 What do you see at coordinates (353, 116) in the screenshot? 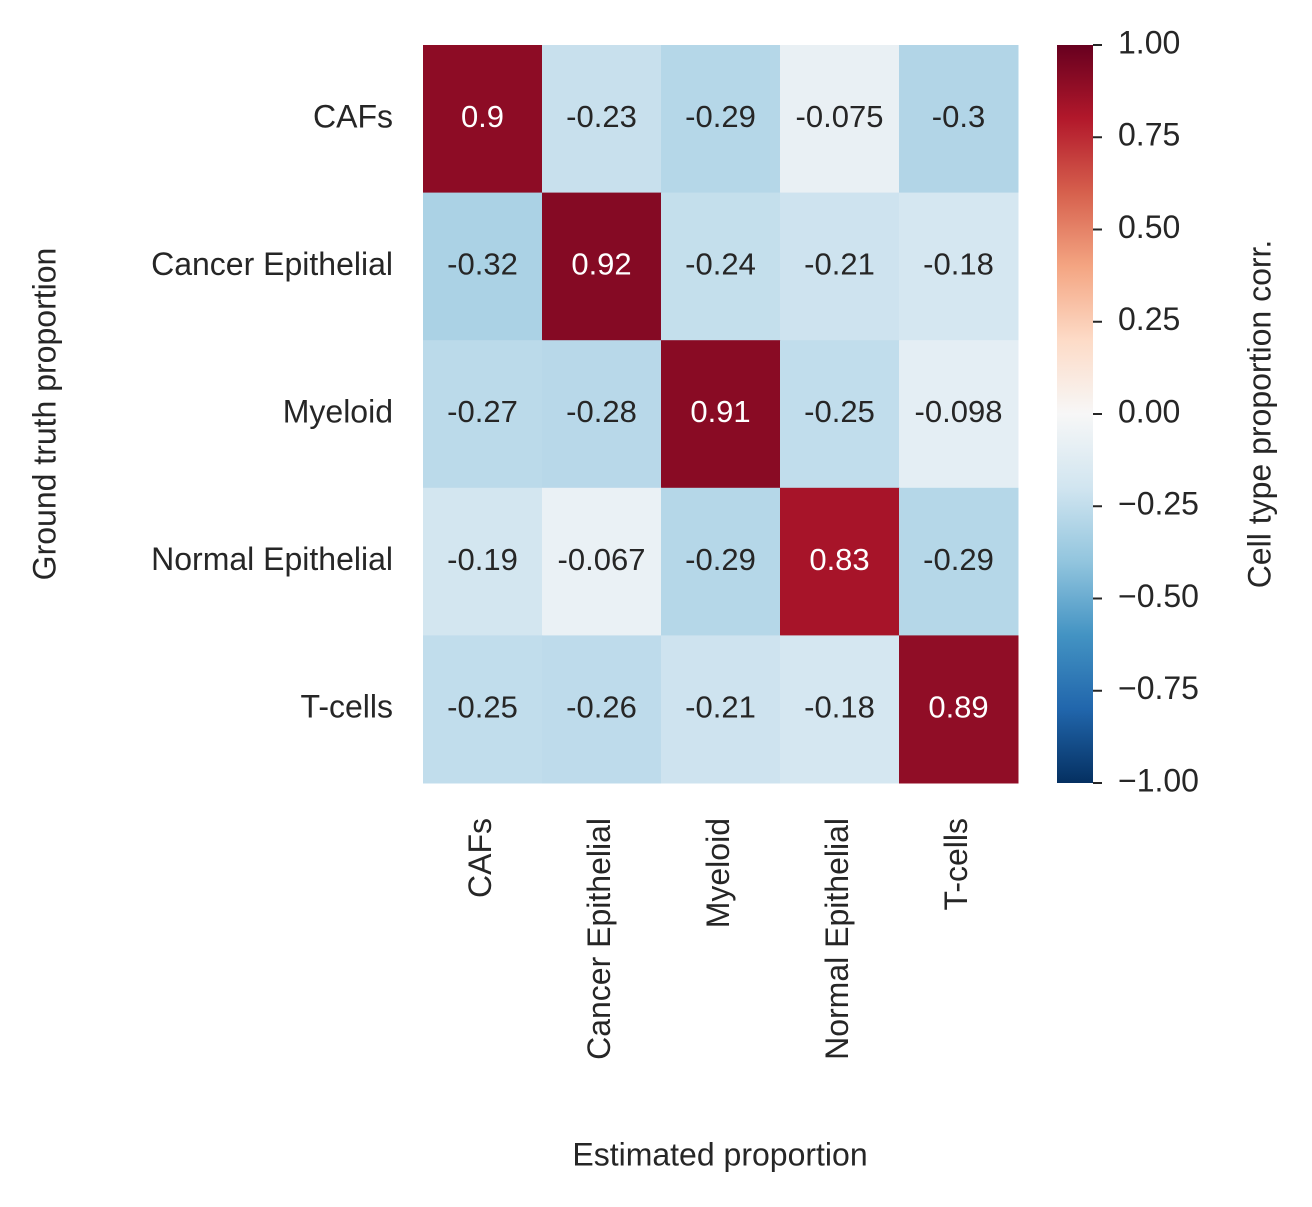
I see `y-tick-label: CAFs` at bounding box center [353, 116].